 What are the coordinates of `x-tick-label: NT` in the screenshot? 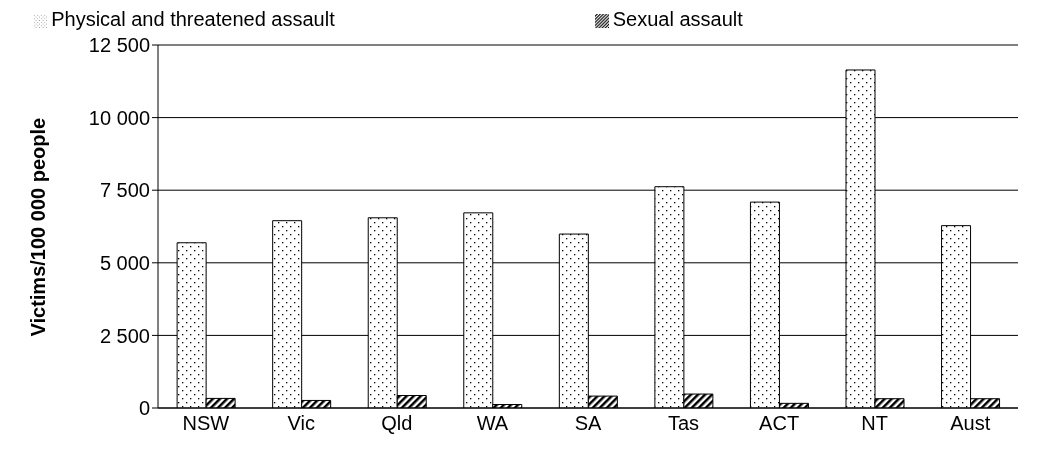 It's located at (874, 423).